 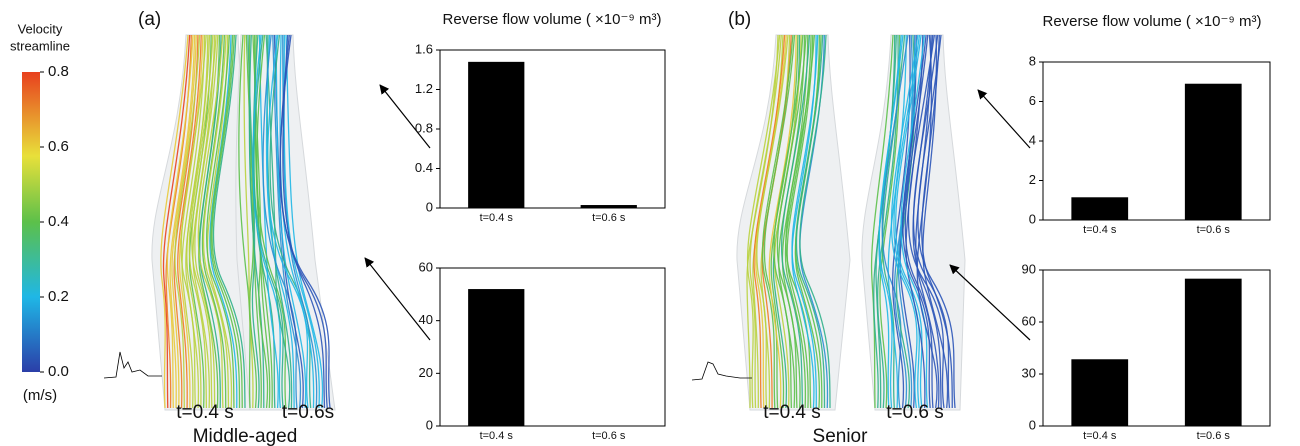 I want to click on colorbar-unit: (m/s), so click(x=40, y=395).